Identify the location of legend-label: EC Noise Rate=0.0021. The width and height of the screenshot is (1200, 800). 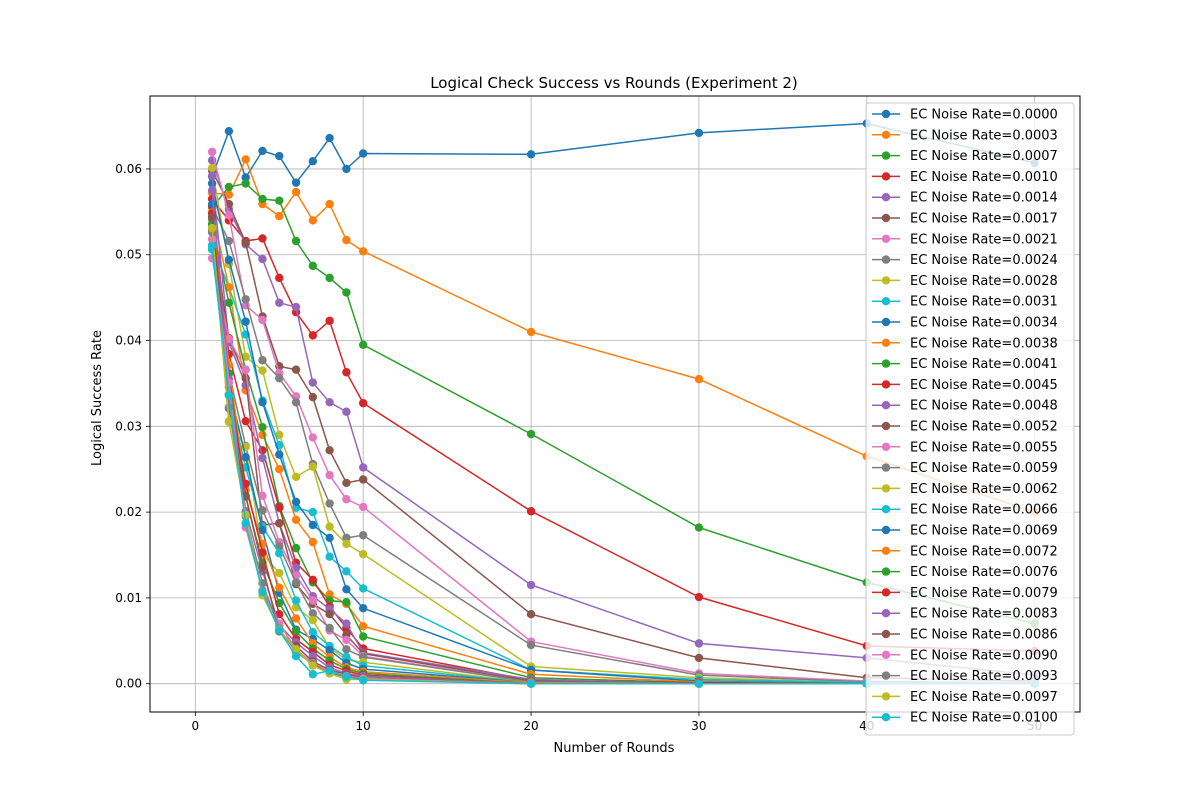
(984, 239).